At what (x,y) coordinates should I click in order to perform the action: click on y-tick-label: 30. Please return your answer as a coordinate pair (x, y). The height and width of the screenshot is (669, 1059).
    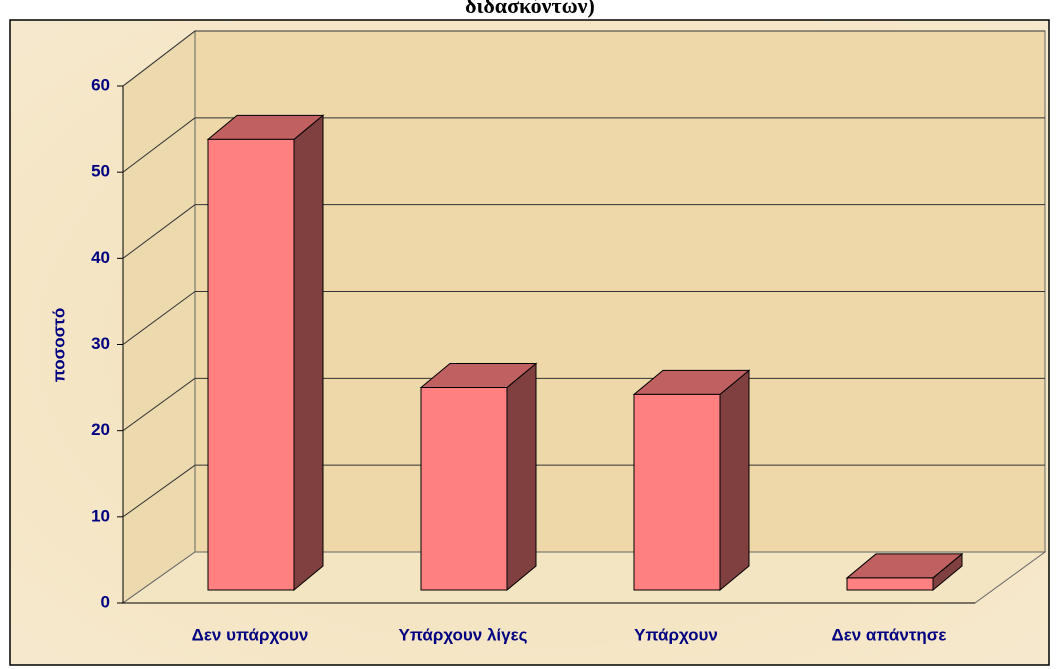
    Looking at the image, I should click on (100, 343).